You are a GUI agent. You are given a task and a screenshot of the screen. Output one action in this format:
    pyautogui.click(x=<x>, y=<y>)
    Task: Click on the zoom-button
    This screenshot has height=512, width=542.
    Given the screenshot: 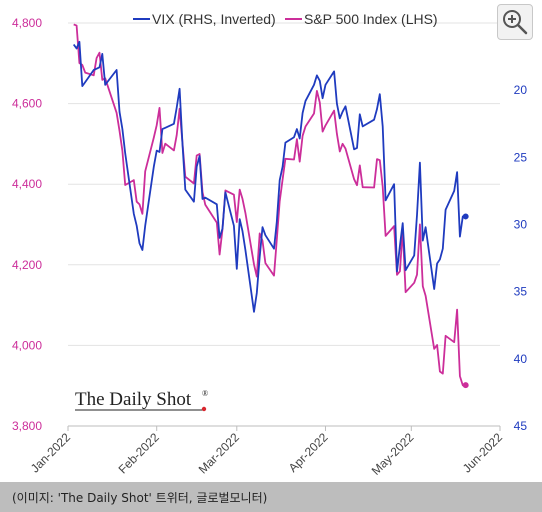 What is the action you would take?
    pyautogui.click(x=515, y=22)
    